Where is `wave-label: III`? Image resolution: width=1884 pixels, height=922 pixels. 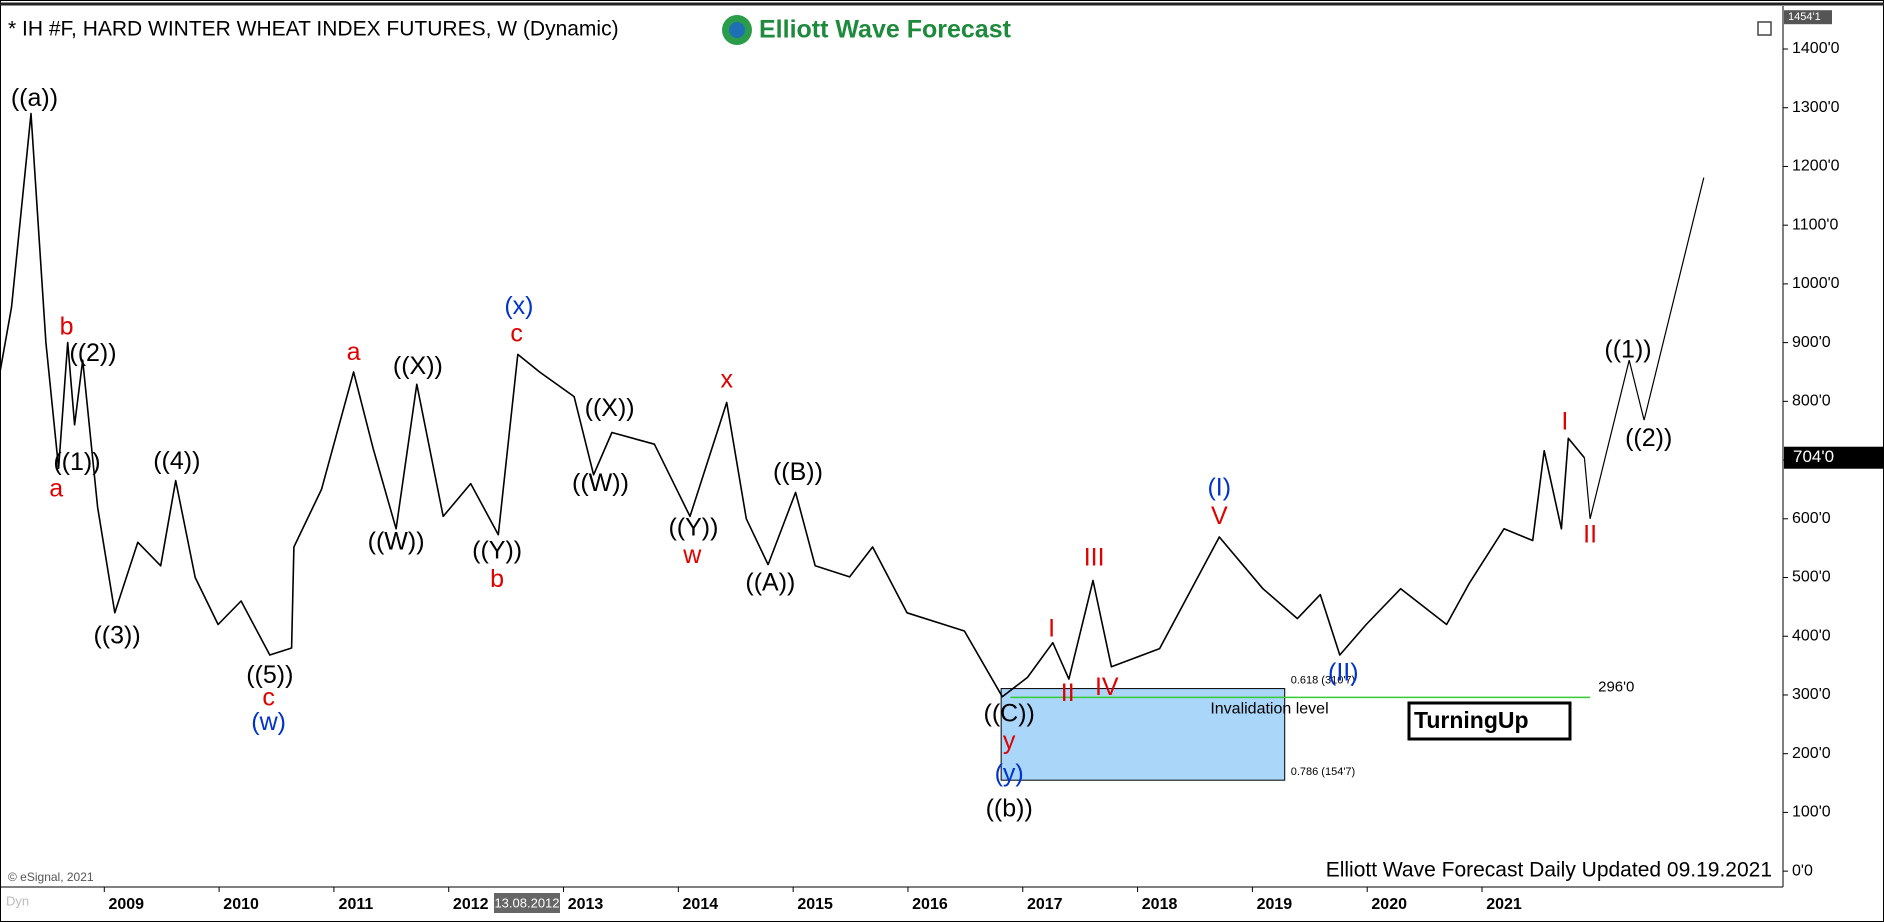 wave-label: III is located at coordinates (1094, 557).